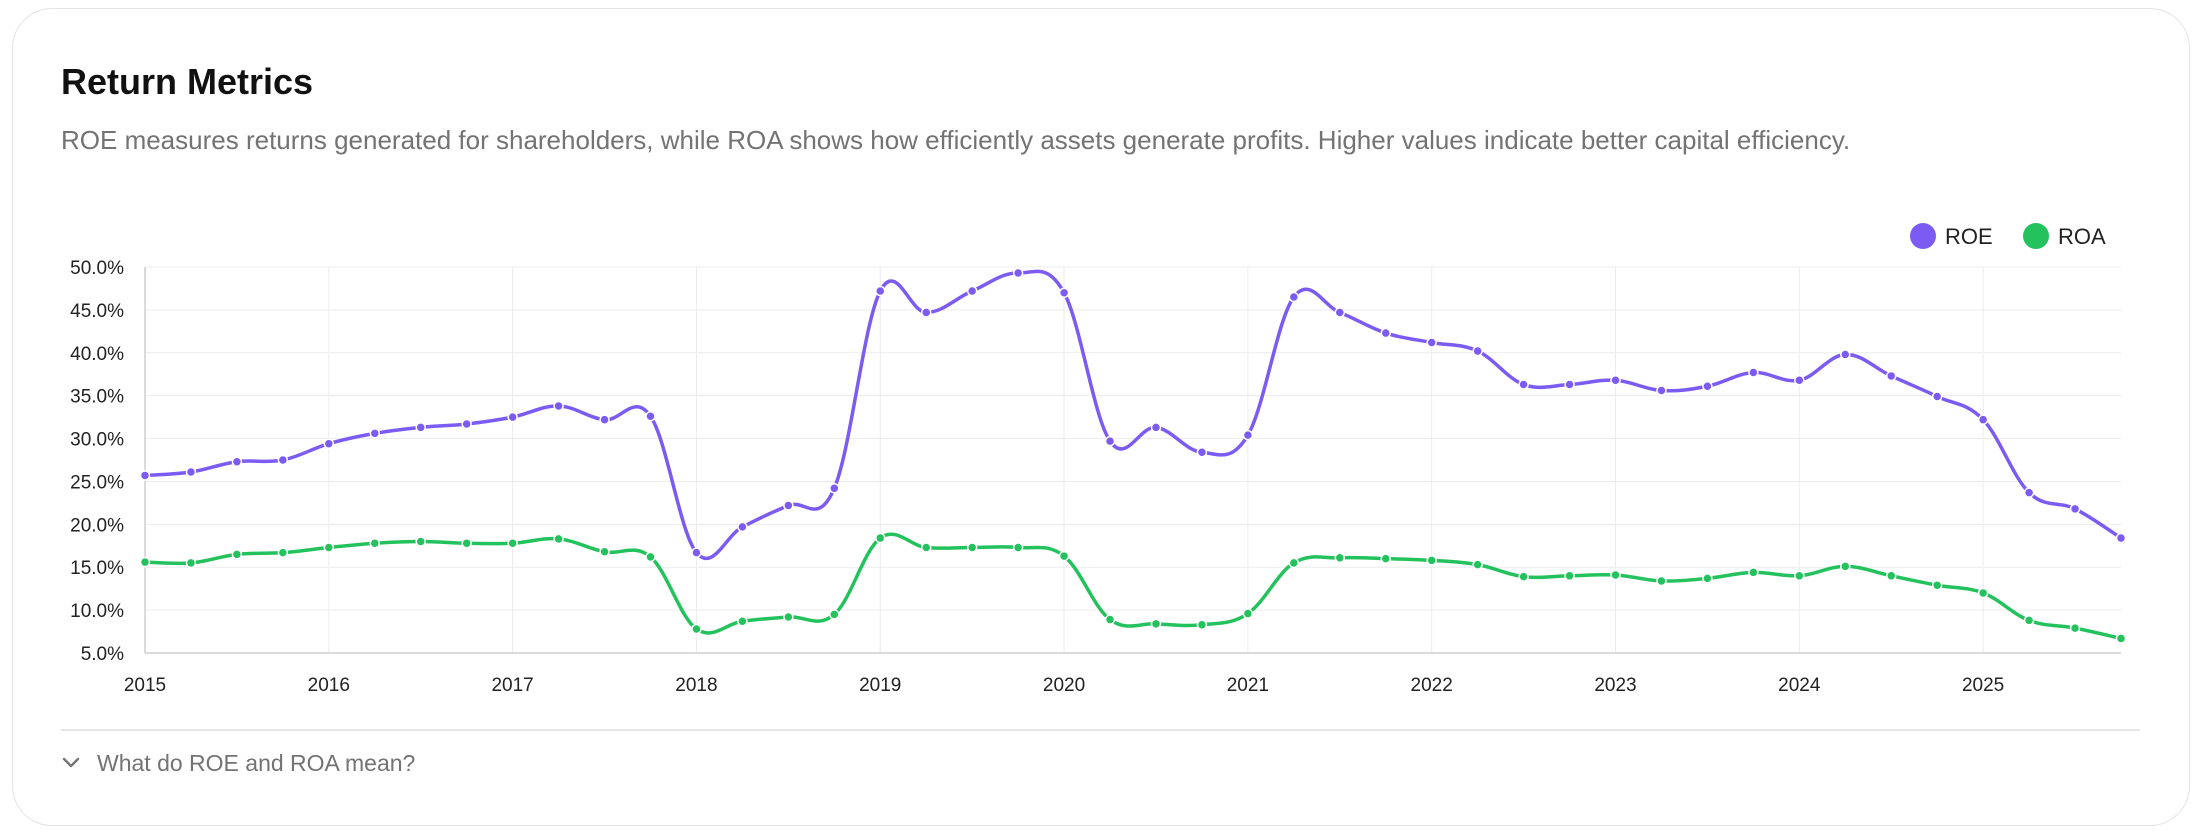 This screenshot has height=838, width=2192. What do you see at coordinates (2036, 236) in the screenshot?
I see `legend-roa-swatch` at bounding box center [2036, 236].